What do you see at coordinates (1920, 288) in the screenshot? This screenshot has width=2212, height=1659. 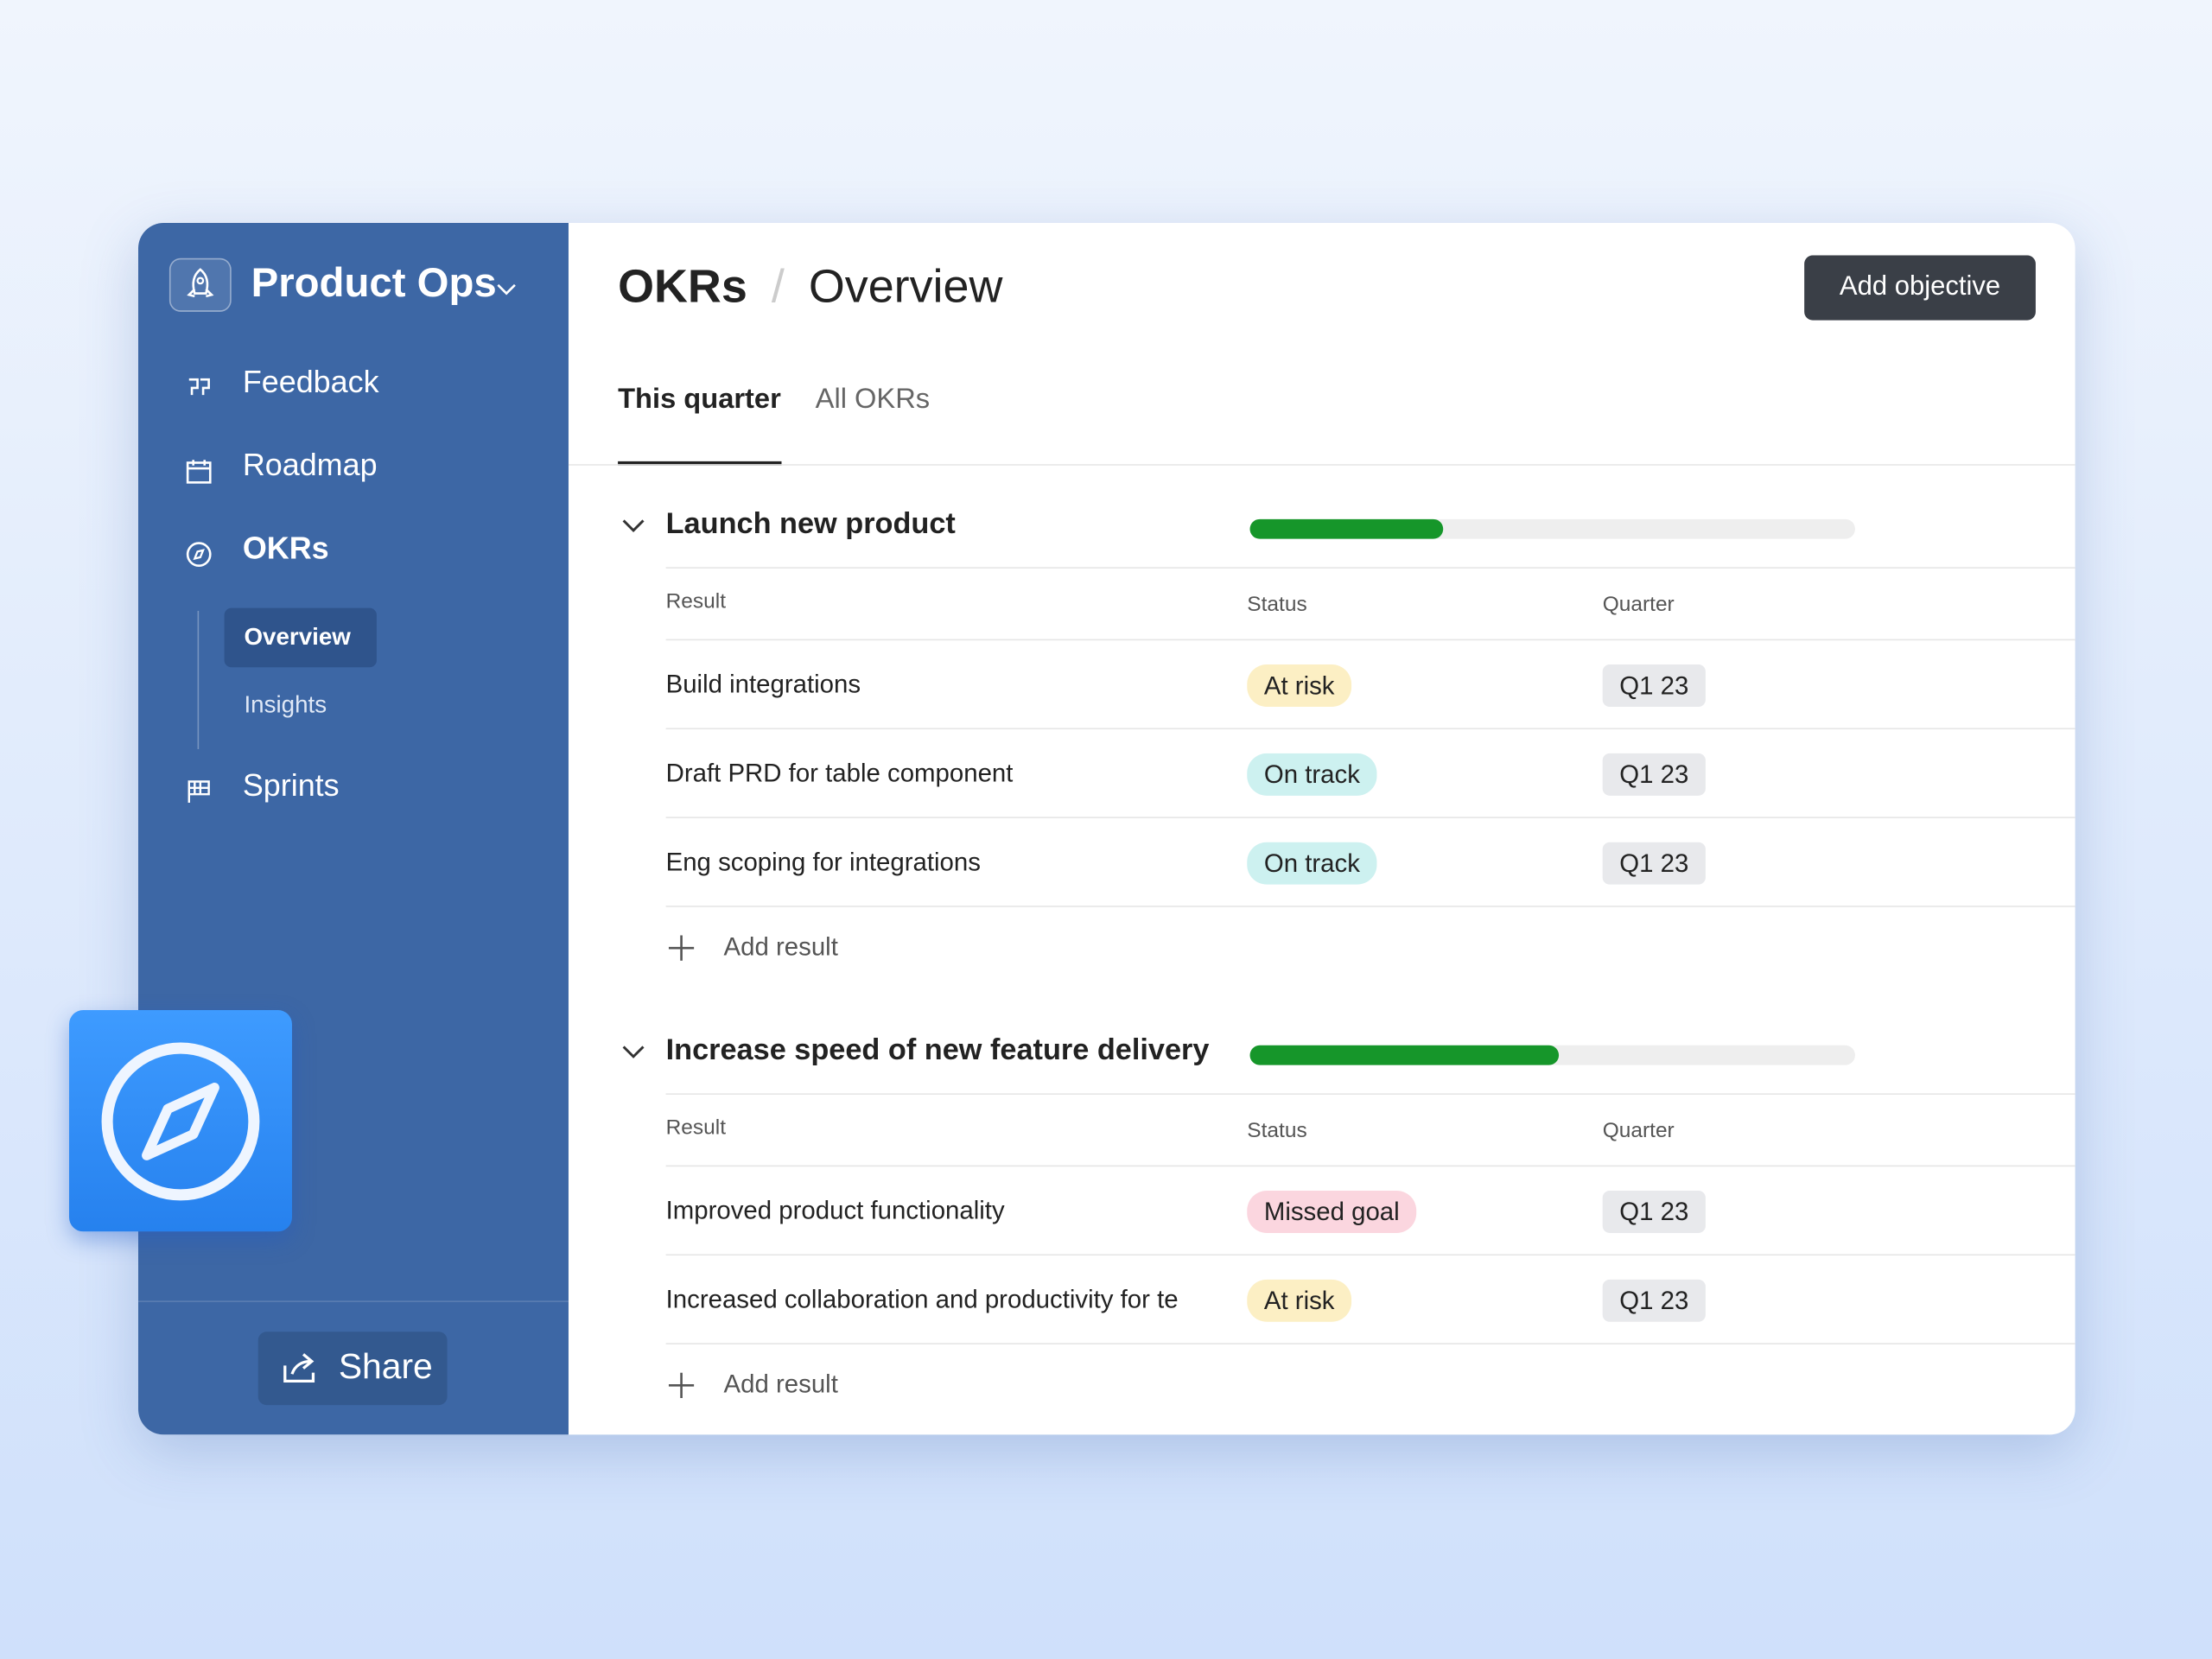 I see `add-objective-button: Add objective` at bounding box center [1920, 288].